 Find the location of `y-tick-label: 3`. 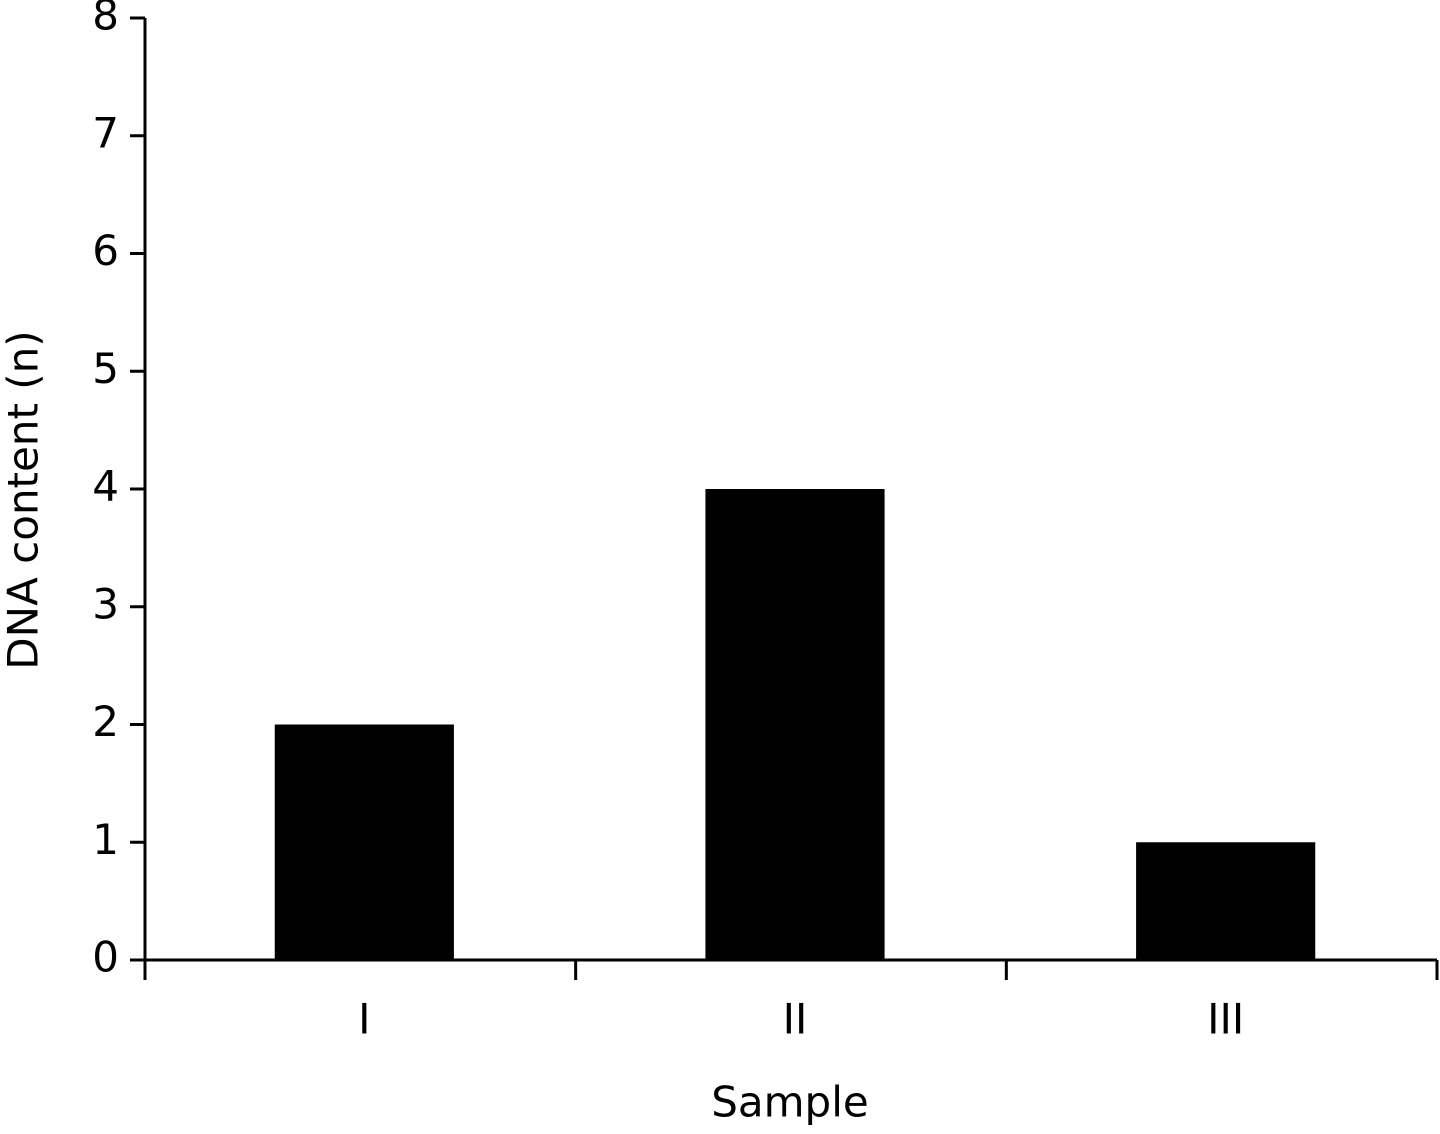

y-tick-label: 3 is located at coordinates (105, 603).